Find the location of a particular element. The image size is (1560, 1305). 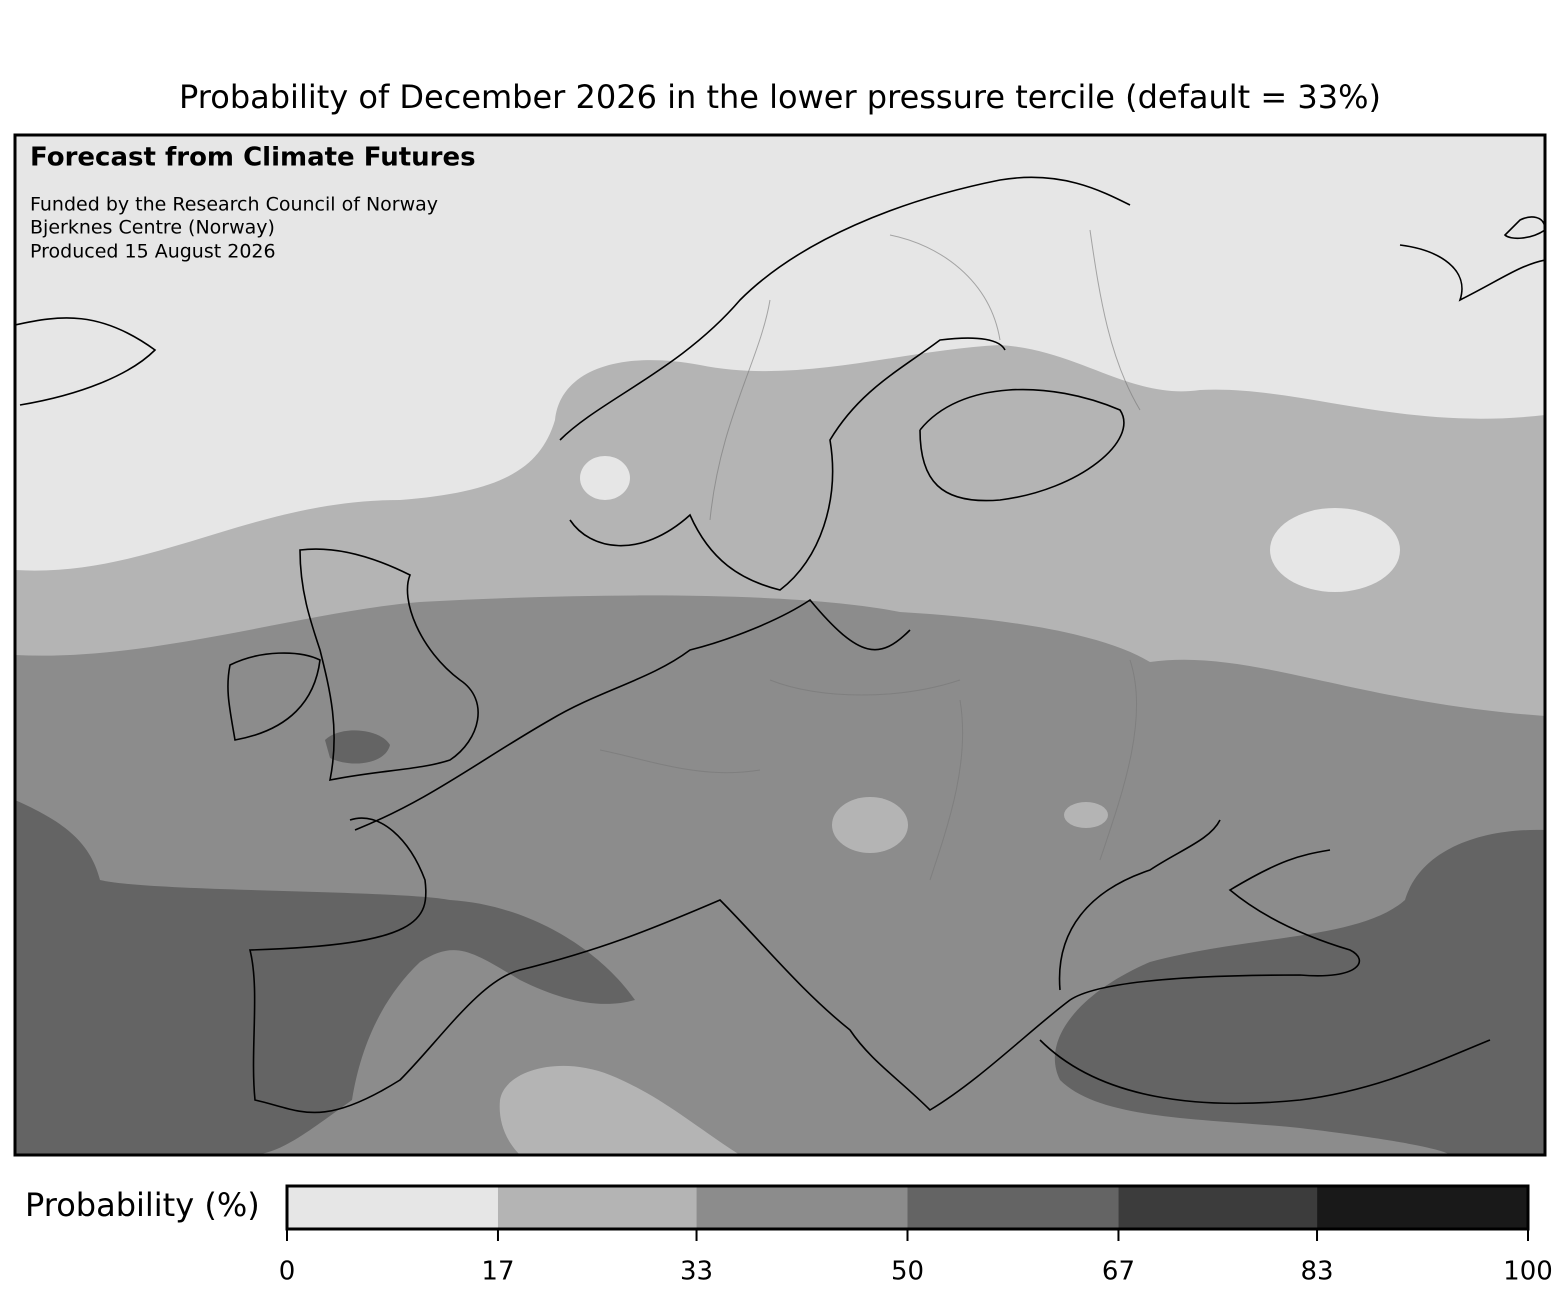

tick-label: 100 is located at coordinates (1528, 1272).